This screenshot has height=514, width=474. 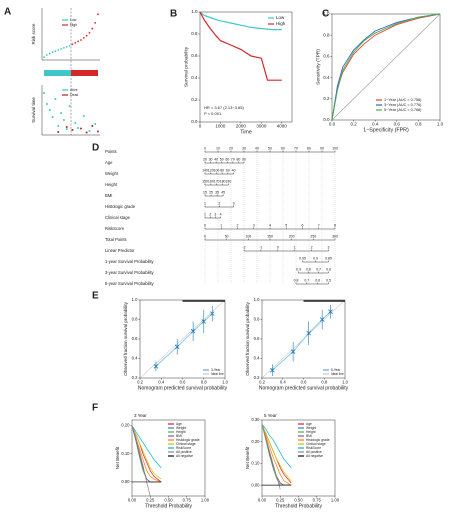 What do you see at coordinates (270, 148) in the screenshot?
I see `scale-tick-label: 50` at bounding box center [270, 148].